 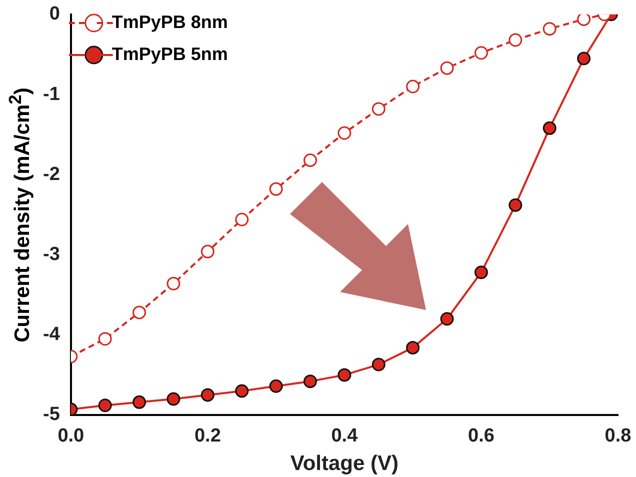 What do you see at coordinates (51, 415) in the screenshot?
I see `y-tick-label: -5` at bounding box center [51, 415].